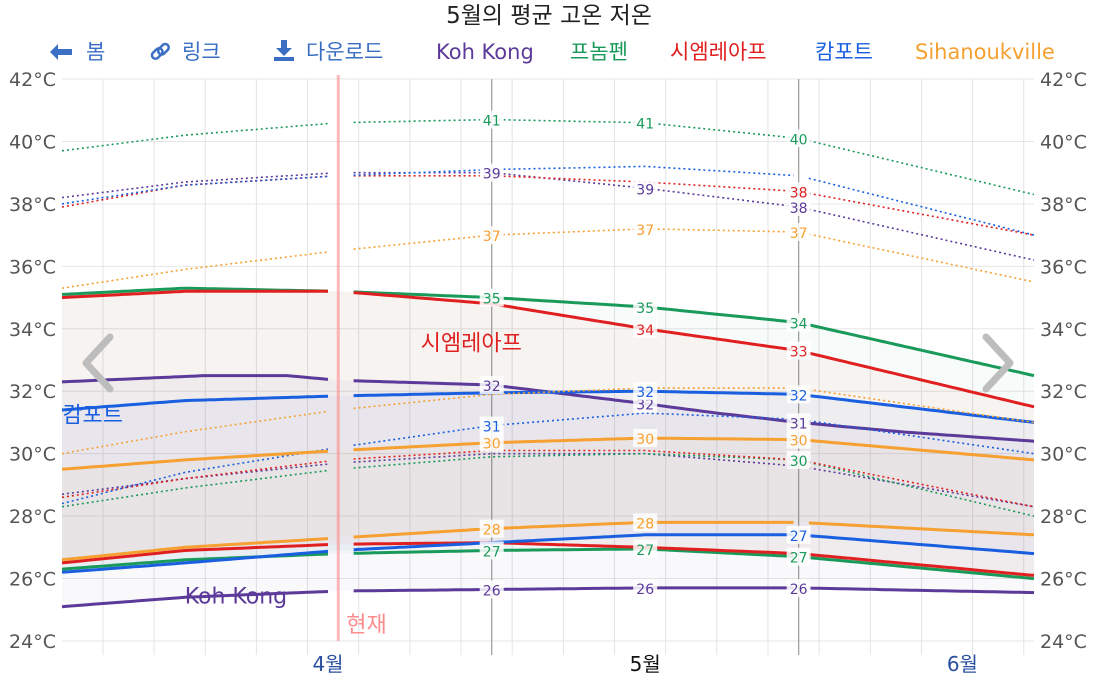 Image resolution: width=1098 pixels, height=684 pixels. What do you see at coordinates (32, 580) in the screenshot?
I see `y-tick-label-left: 26°C` at bounding box center [32, 580].